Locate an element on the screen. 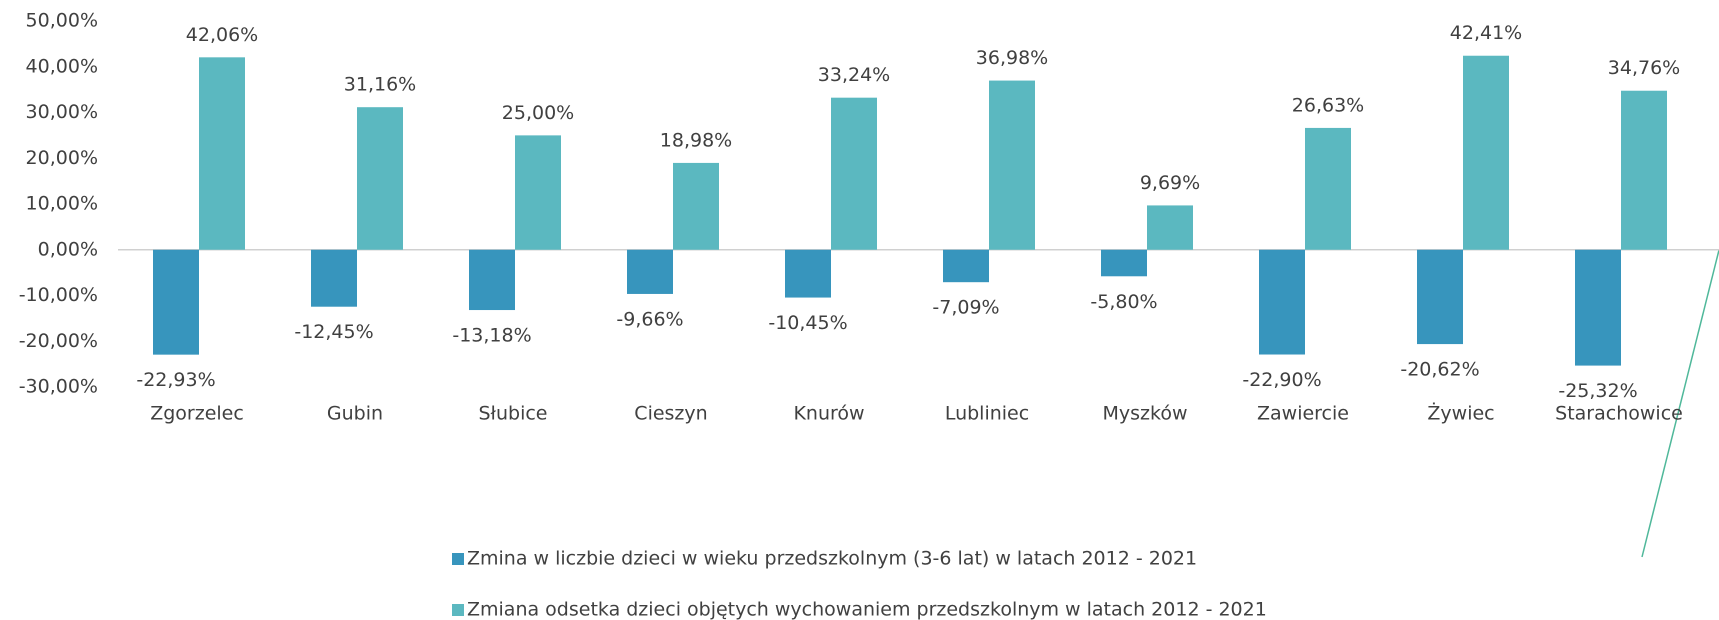 The width and height of the screenshot is (1719, 620). data-label: 26,63% is located at coordinates (1328, 105).